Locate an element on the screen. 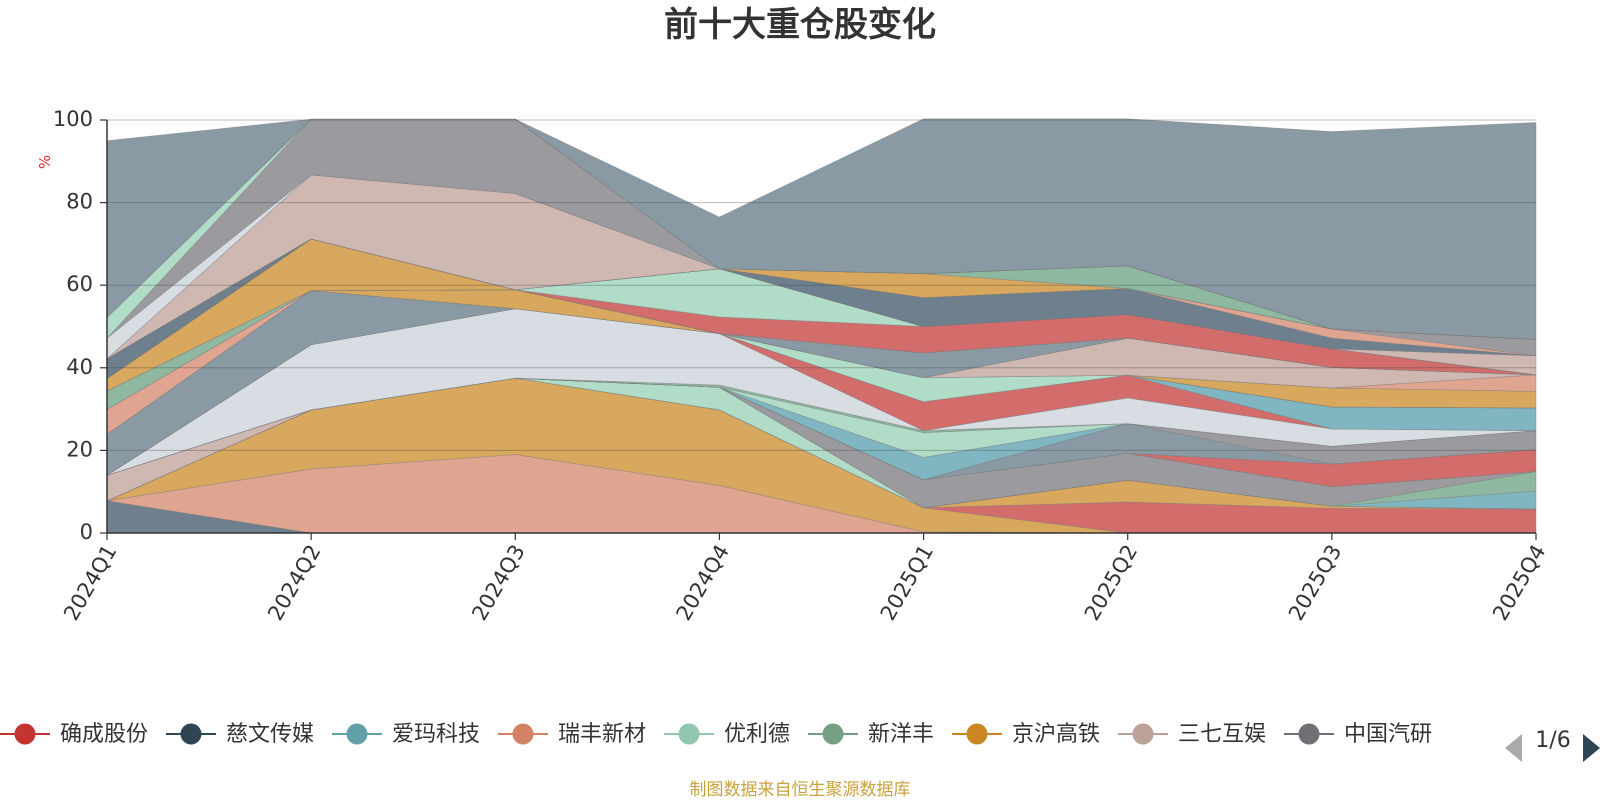 The image size is (1600, 800). legend-item: 爱玛科技 is located at coordinates (406, 734).